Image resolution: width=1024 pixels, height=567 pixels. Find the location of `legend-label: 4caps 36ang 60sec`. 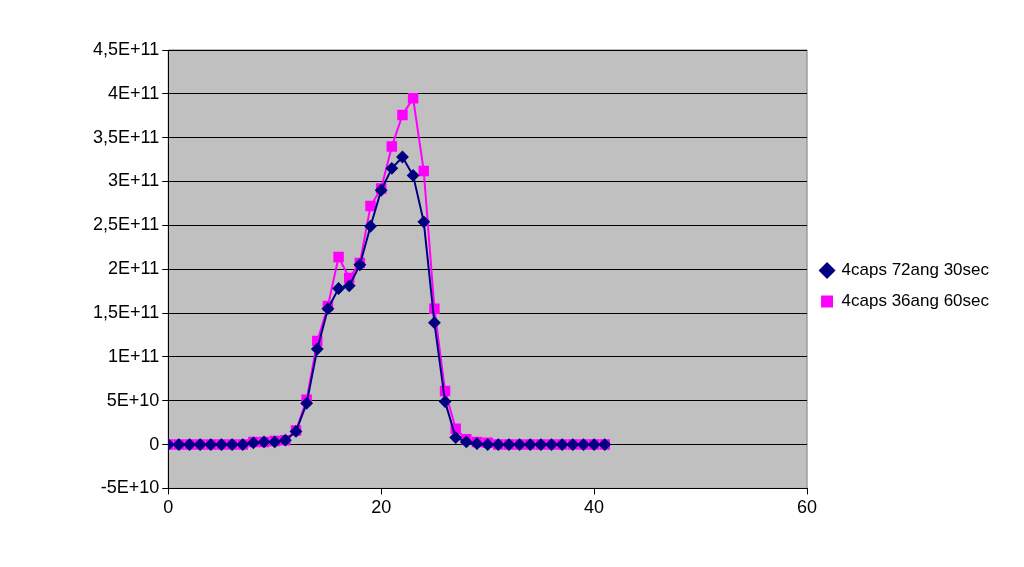

legend-label: 4caps 36ang 60sec is located at coordinates (915, 301).